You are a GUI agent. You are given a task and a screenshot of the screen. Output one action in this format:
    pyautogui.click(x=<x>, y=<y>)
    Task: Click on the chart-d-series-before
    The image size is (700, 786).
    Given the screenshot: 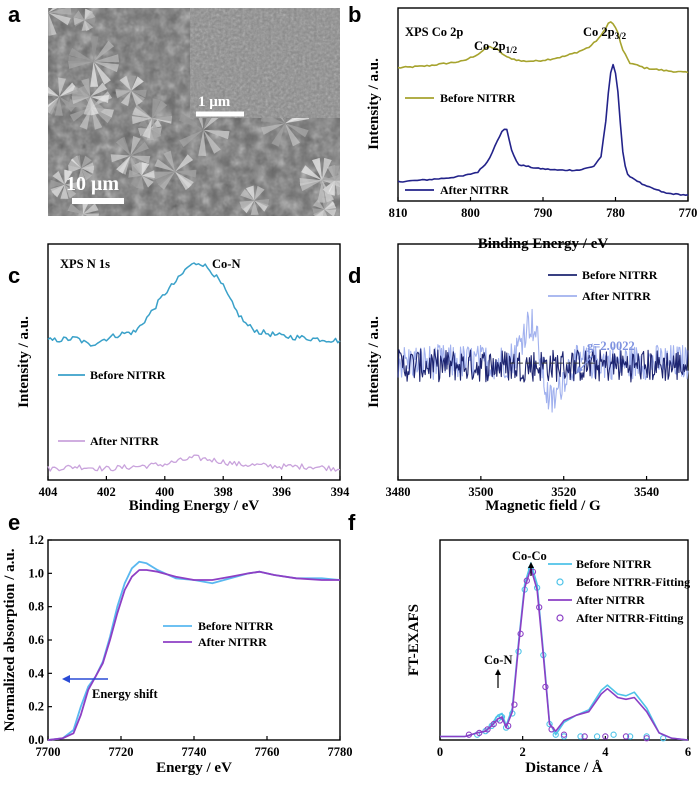 What is the action you would take?
    pyautogui.click(x=543, y=365)
    